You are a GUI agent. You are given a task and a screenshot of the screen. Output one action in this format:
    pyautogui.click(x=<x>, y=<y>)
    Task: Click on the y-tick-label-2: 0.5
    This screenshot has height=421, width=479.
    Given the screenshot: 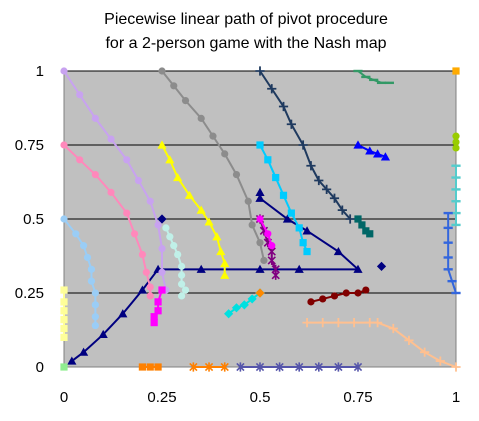 What is the action you would take?
    pyautogui.click(x=33, y=219)
    